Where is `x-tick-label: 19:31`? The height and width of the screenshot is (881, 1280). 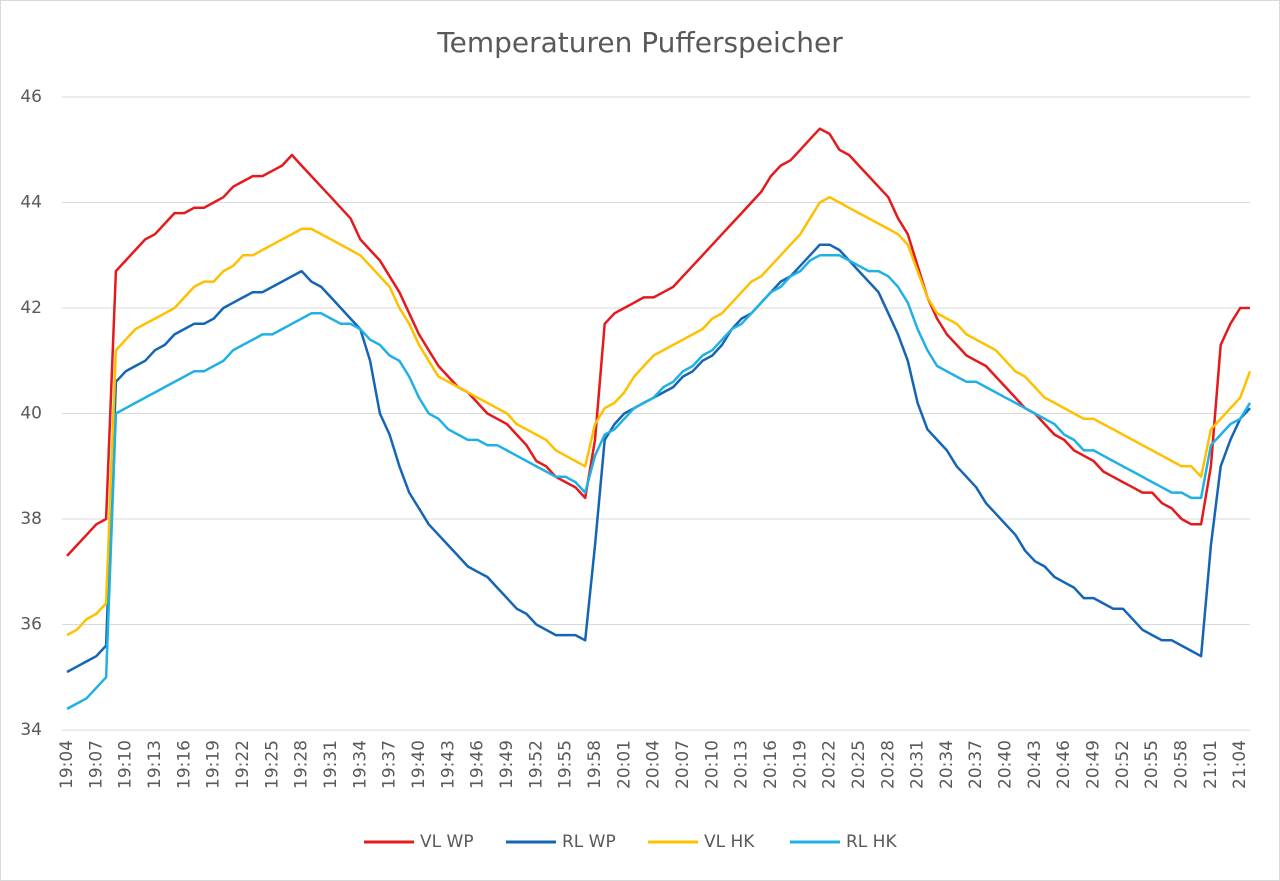 x-tick-label: 19:31 is located at coordinates (331, 764).